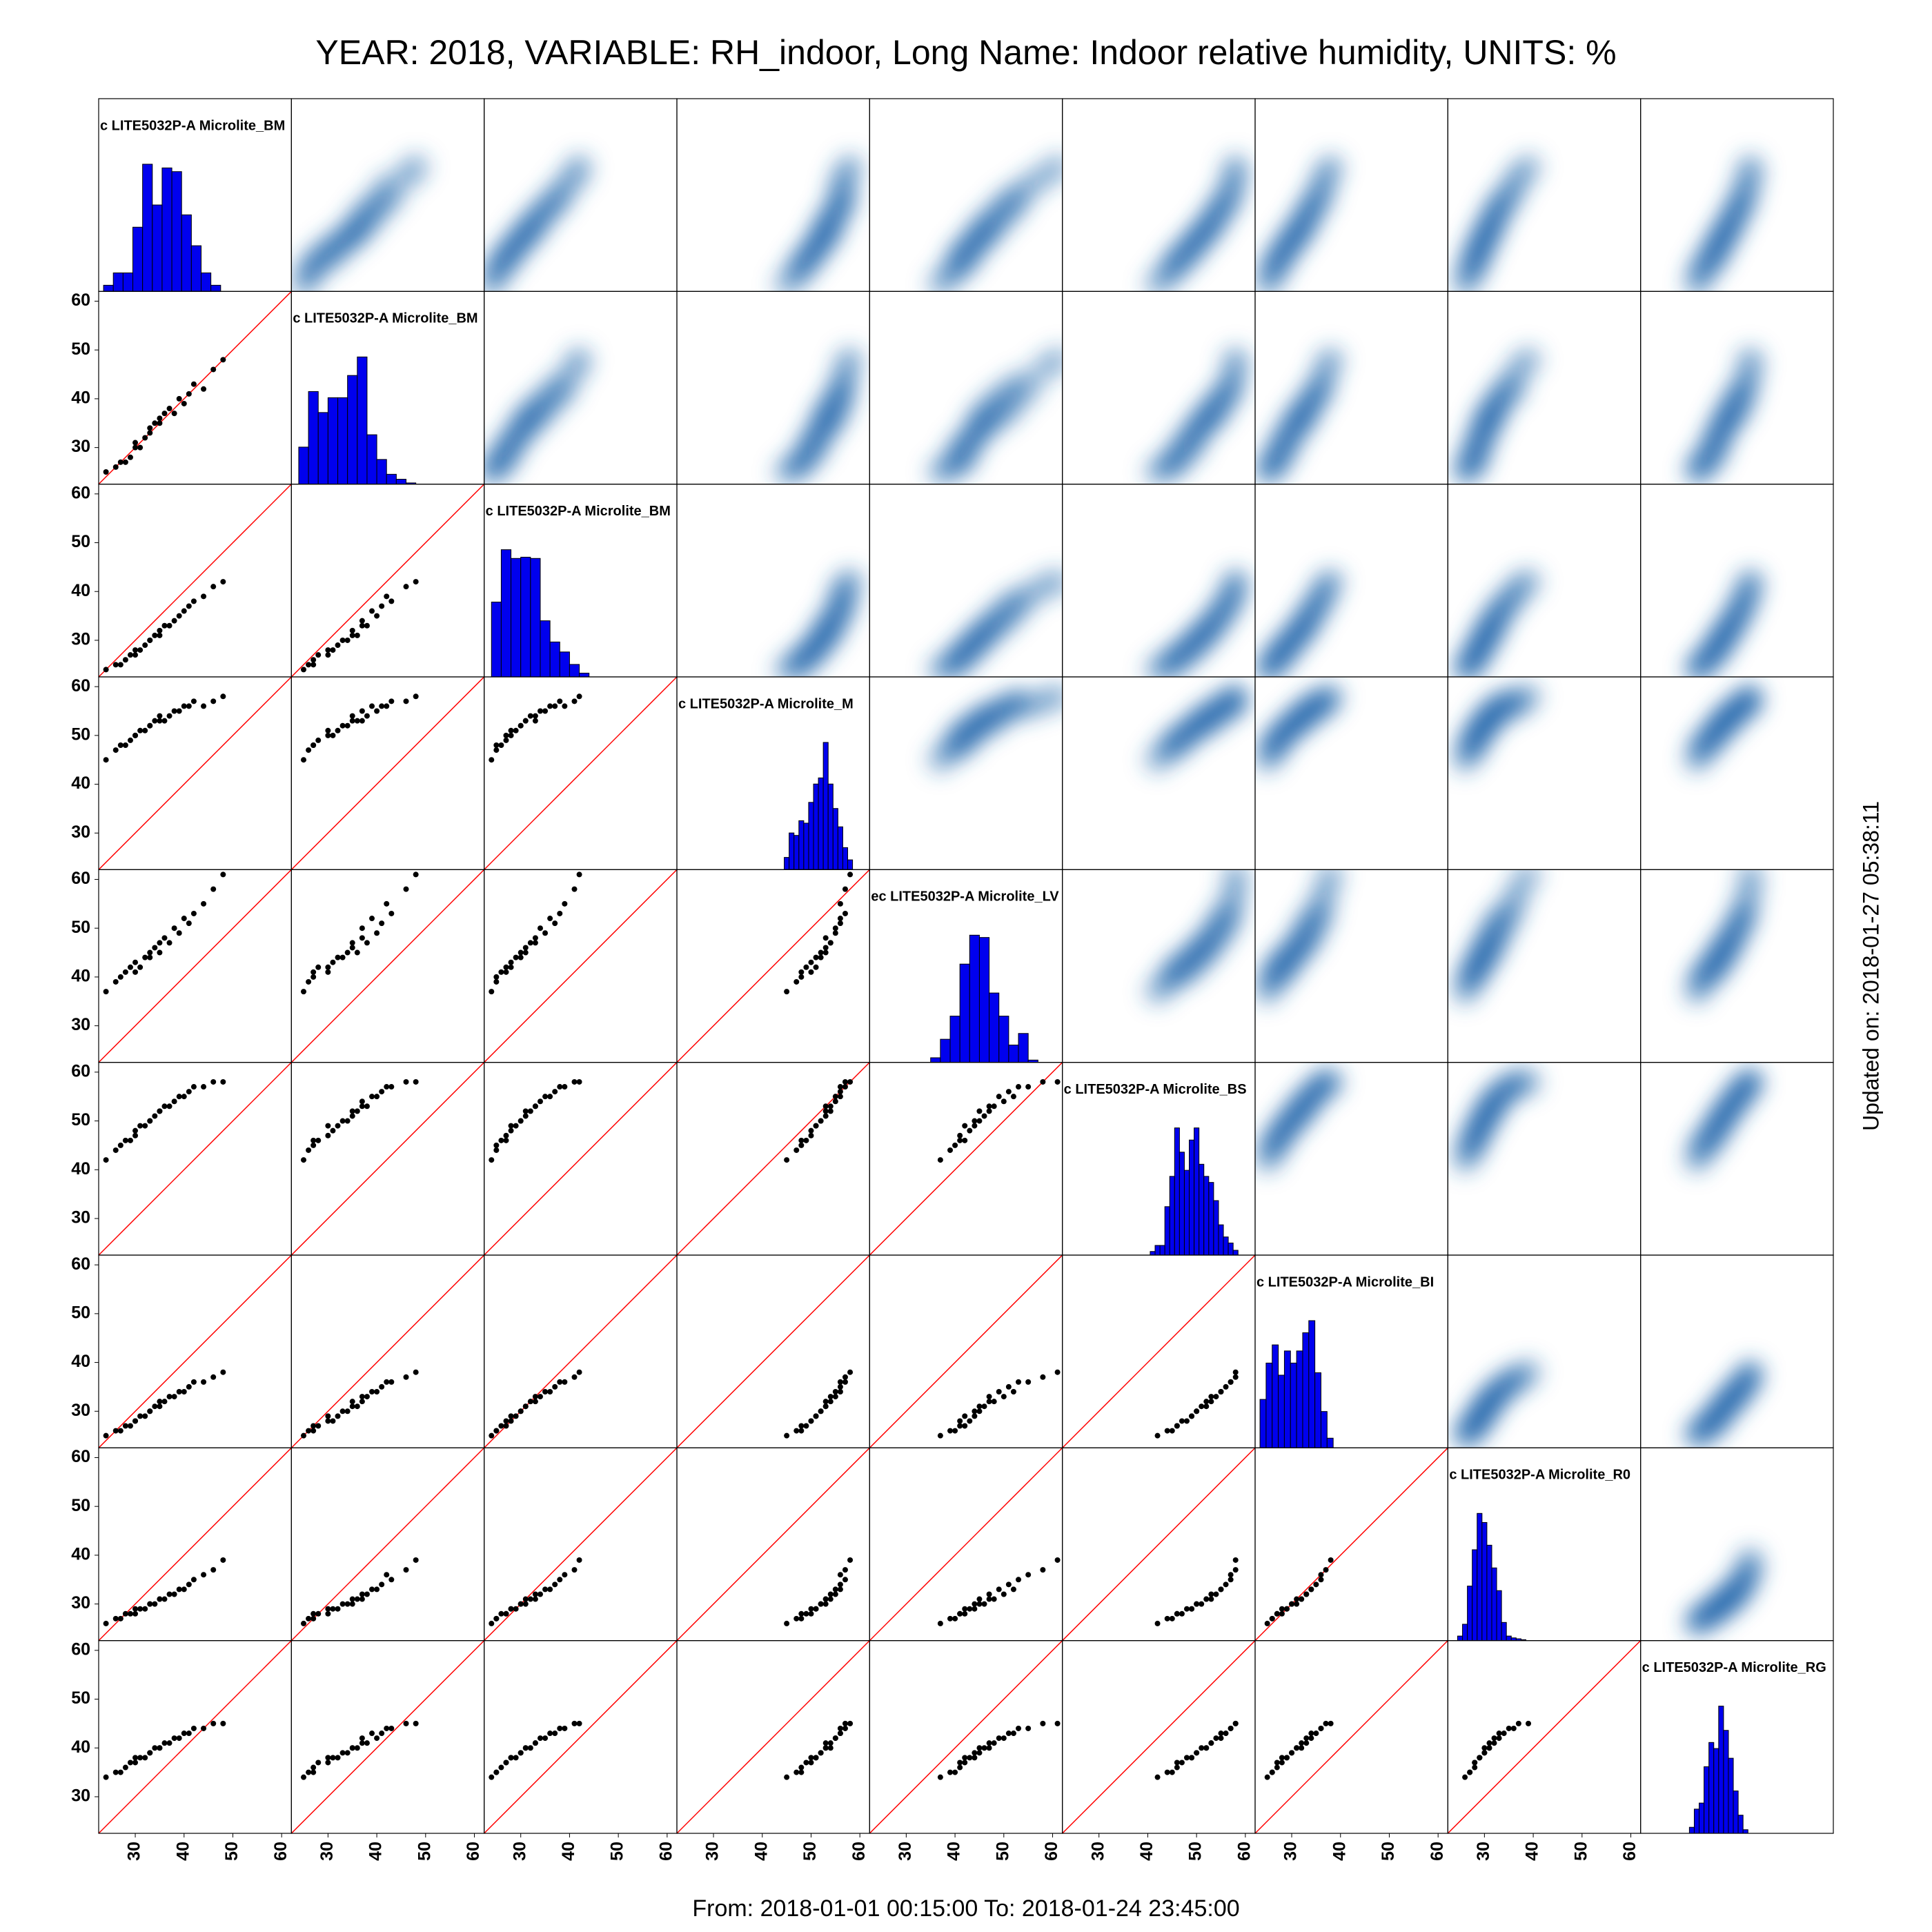 Image resolution: width=1932 pixels, height=1932 pixels. Describe the element at coordinates (1155, 1089) in the screenshot. I see `panel-label: c LITE5032P-A Microlite_BS` at that location.